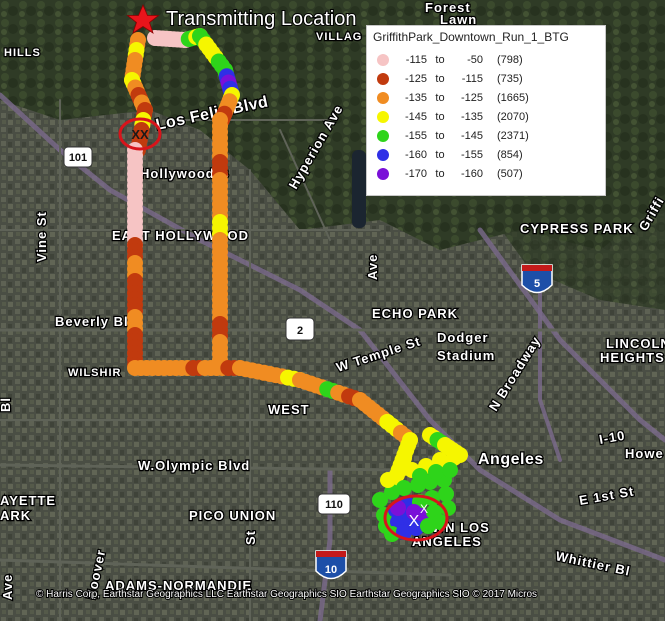  What do you see at coordinates (415, 313) in the screenshot?
I see `label-echo: ECHO PARK` at bounding box center [415, 313].